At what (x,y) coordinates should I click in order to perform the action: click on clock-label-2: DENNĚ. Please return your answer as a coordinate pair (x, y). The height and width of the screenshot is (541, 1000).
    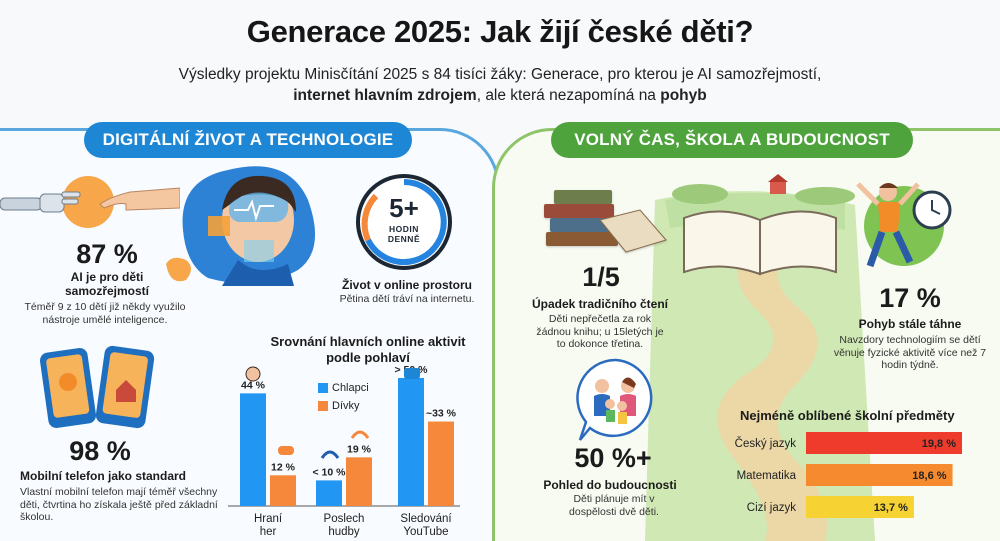
    Looking at the image, I should click on (404, 239).